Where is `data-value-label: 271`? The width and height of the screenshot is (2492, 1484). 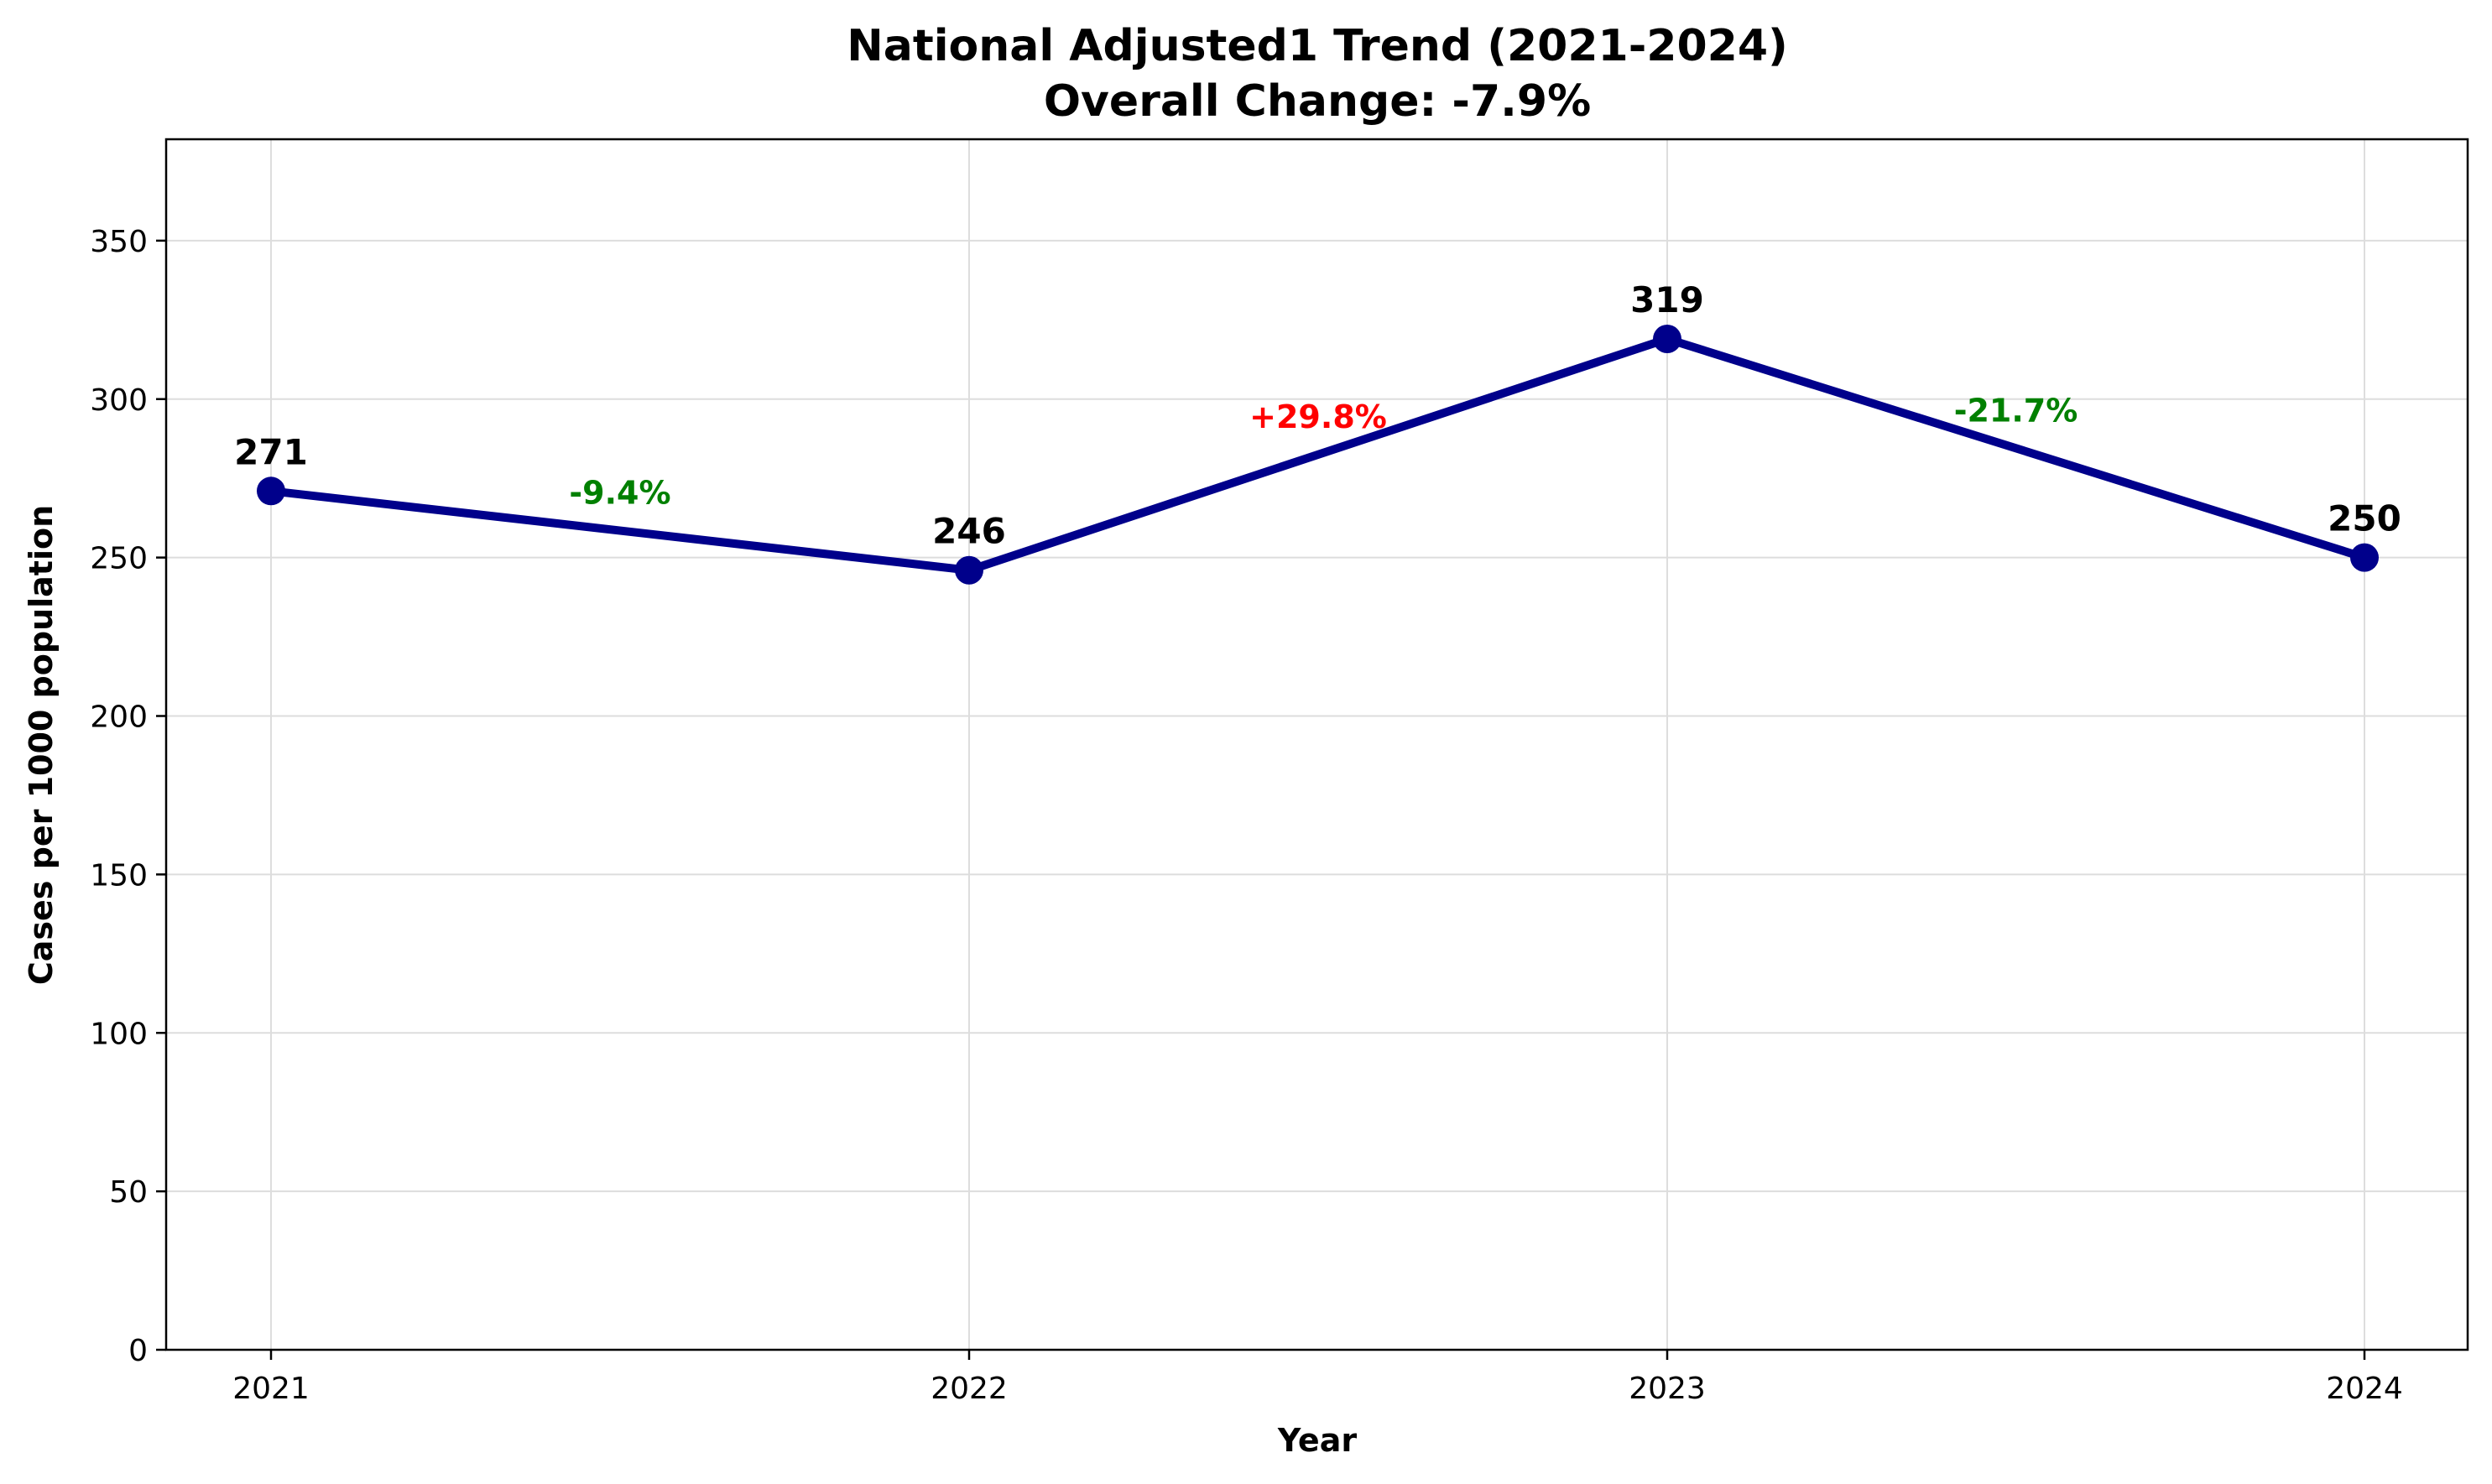 data-value-label: 271 is located at coordinates (271, 451).